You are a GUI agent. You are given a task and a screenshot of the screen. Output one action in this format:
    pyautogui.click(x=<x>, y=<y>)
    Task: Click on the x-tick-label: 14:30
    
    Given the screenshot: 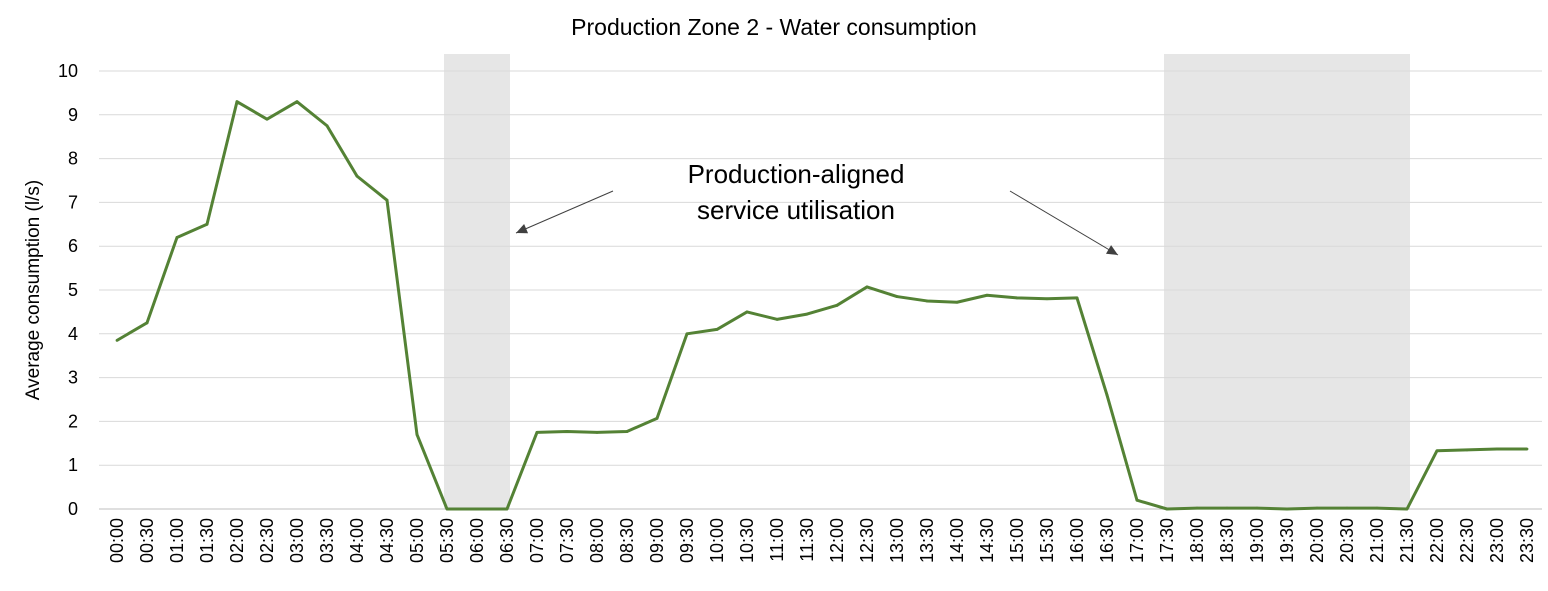 What is the action you would take?
    pyautogui.click(x=987, y=540)
    